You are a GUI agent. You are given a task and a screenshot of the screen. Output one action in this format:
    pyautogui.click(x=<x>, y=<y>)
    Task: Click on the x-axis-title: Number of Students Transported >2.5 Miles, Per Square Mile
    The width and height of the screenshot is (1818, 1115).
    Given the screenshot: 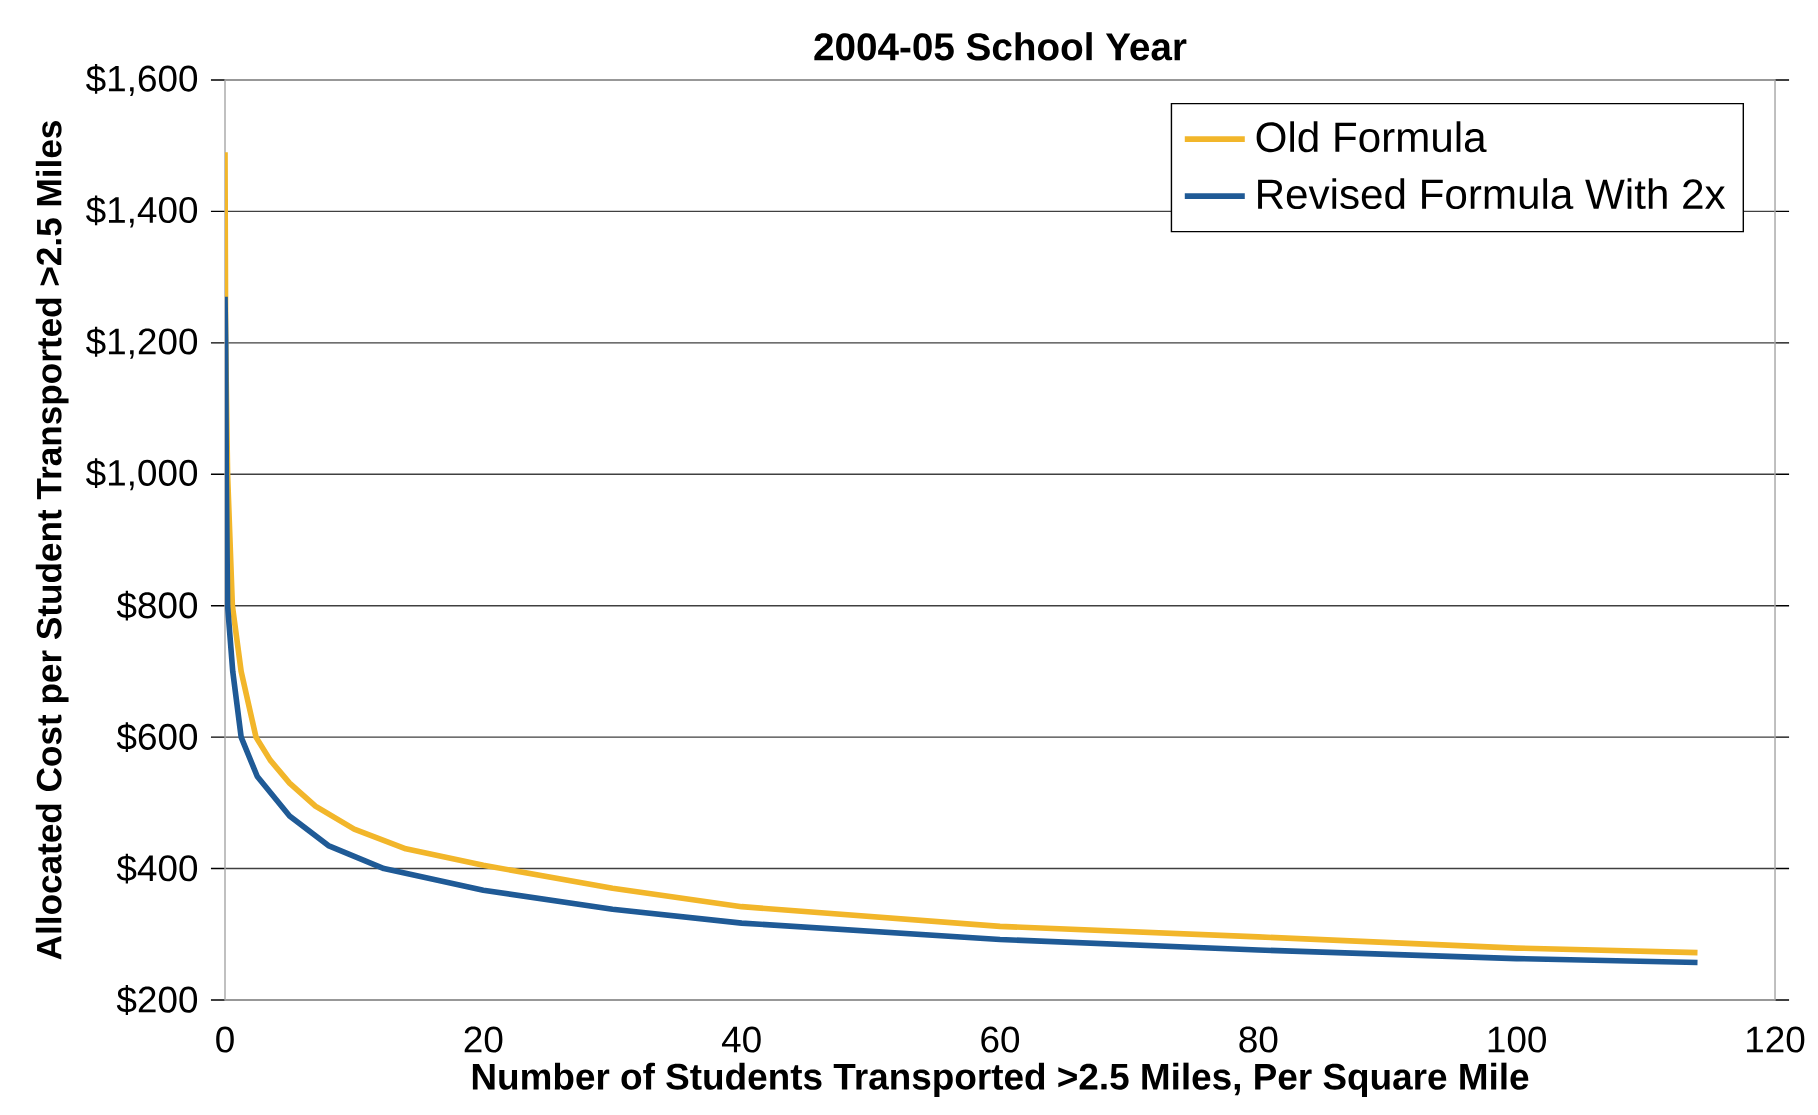 What is the action you would take?
    pyautogui.click(x=1000, y=1080)
    